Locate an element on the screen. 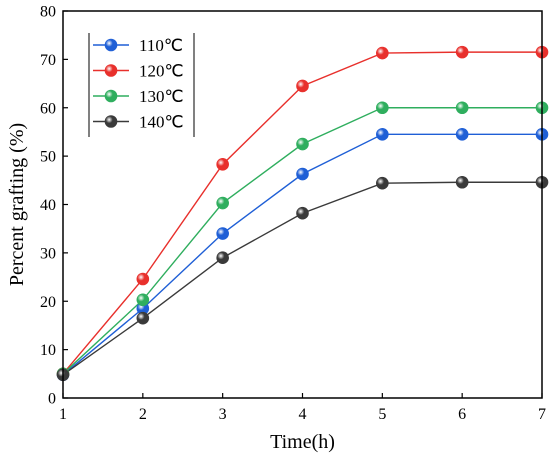 The width and height of the screenshot is (550, 459). y-tick-label: 70 is located at coordinates (48, 60).